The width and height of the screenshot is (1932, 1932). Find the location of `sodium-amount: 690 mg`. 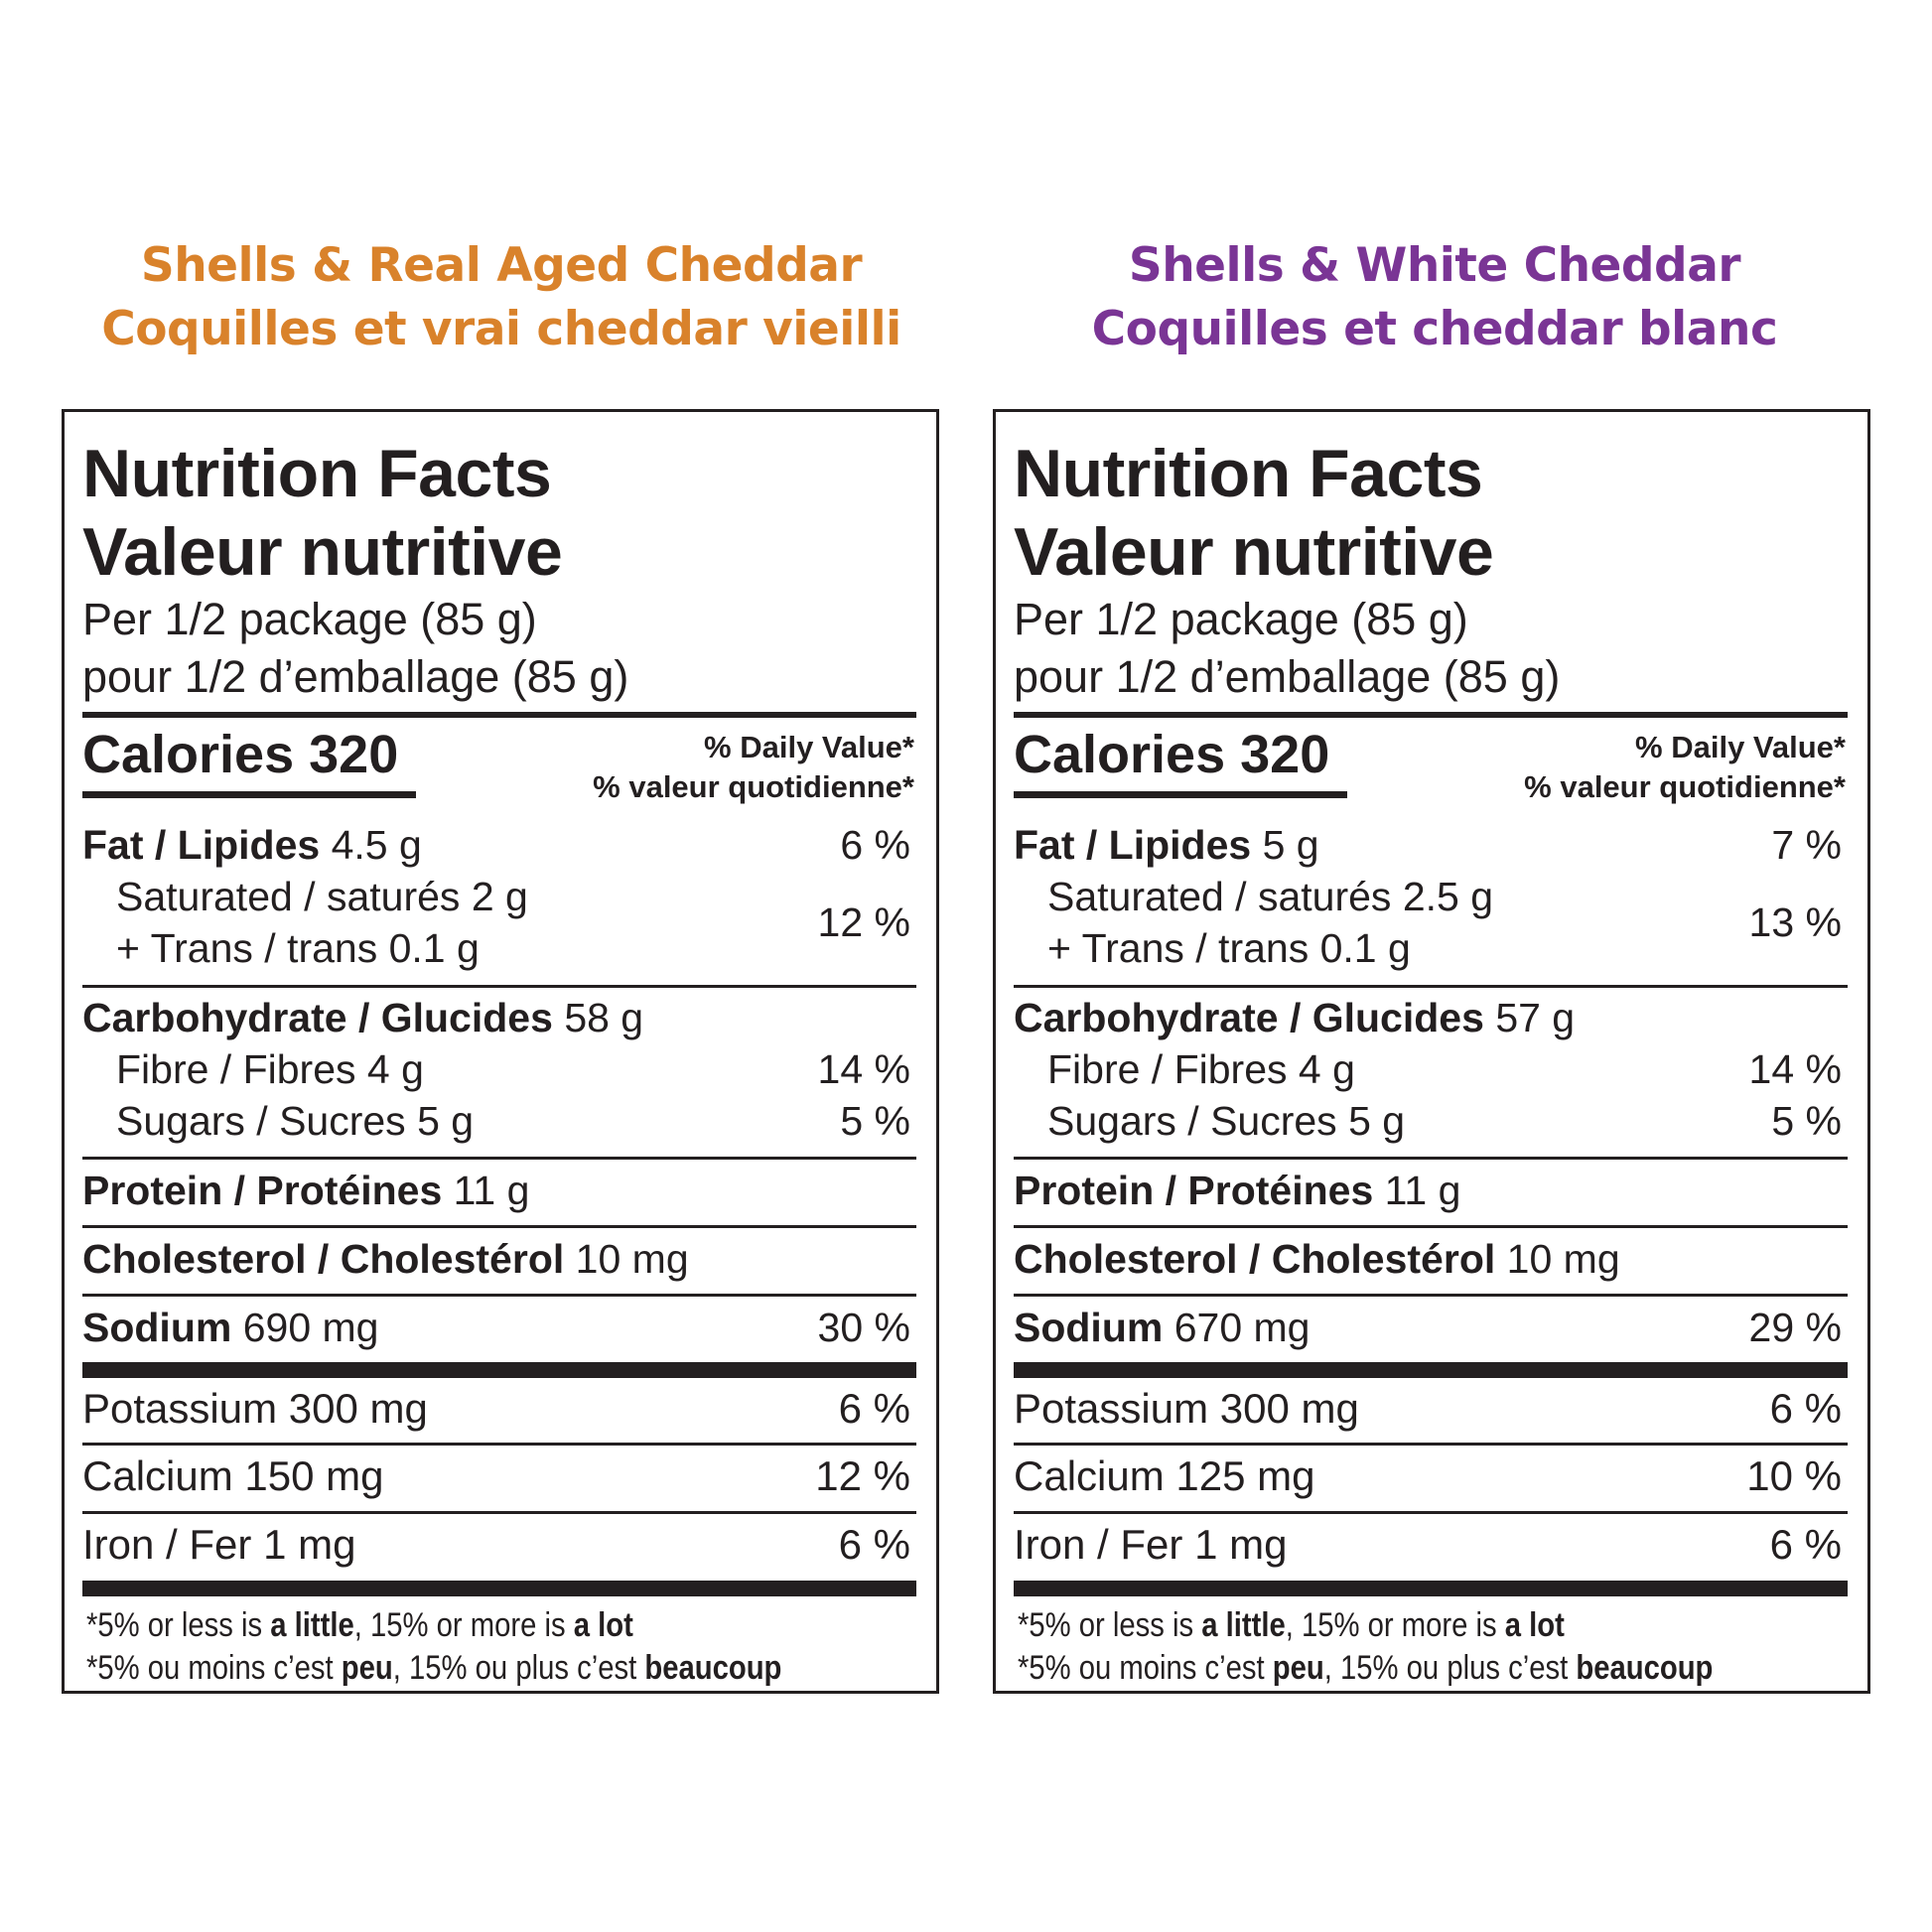

sodium-amount: 690 mg is located at coordinates (310, 1327).